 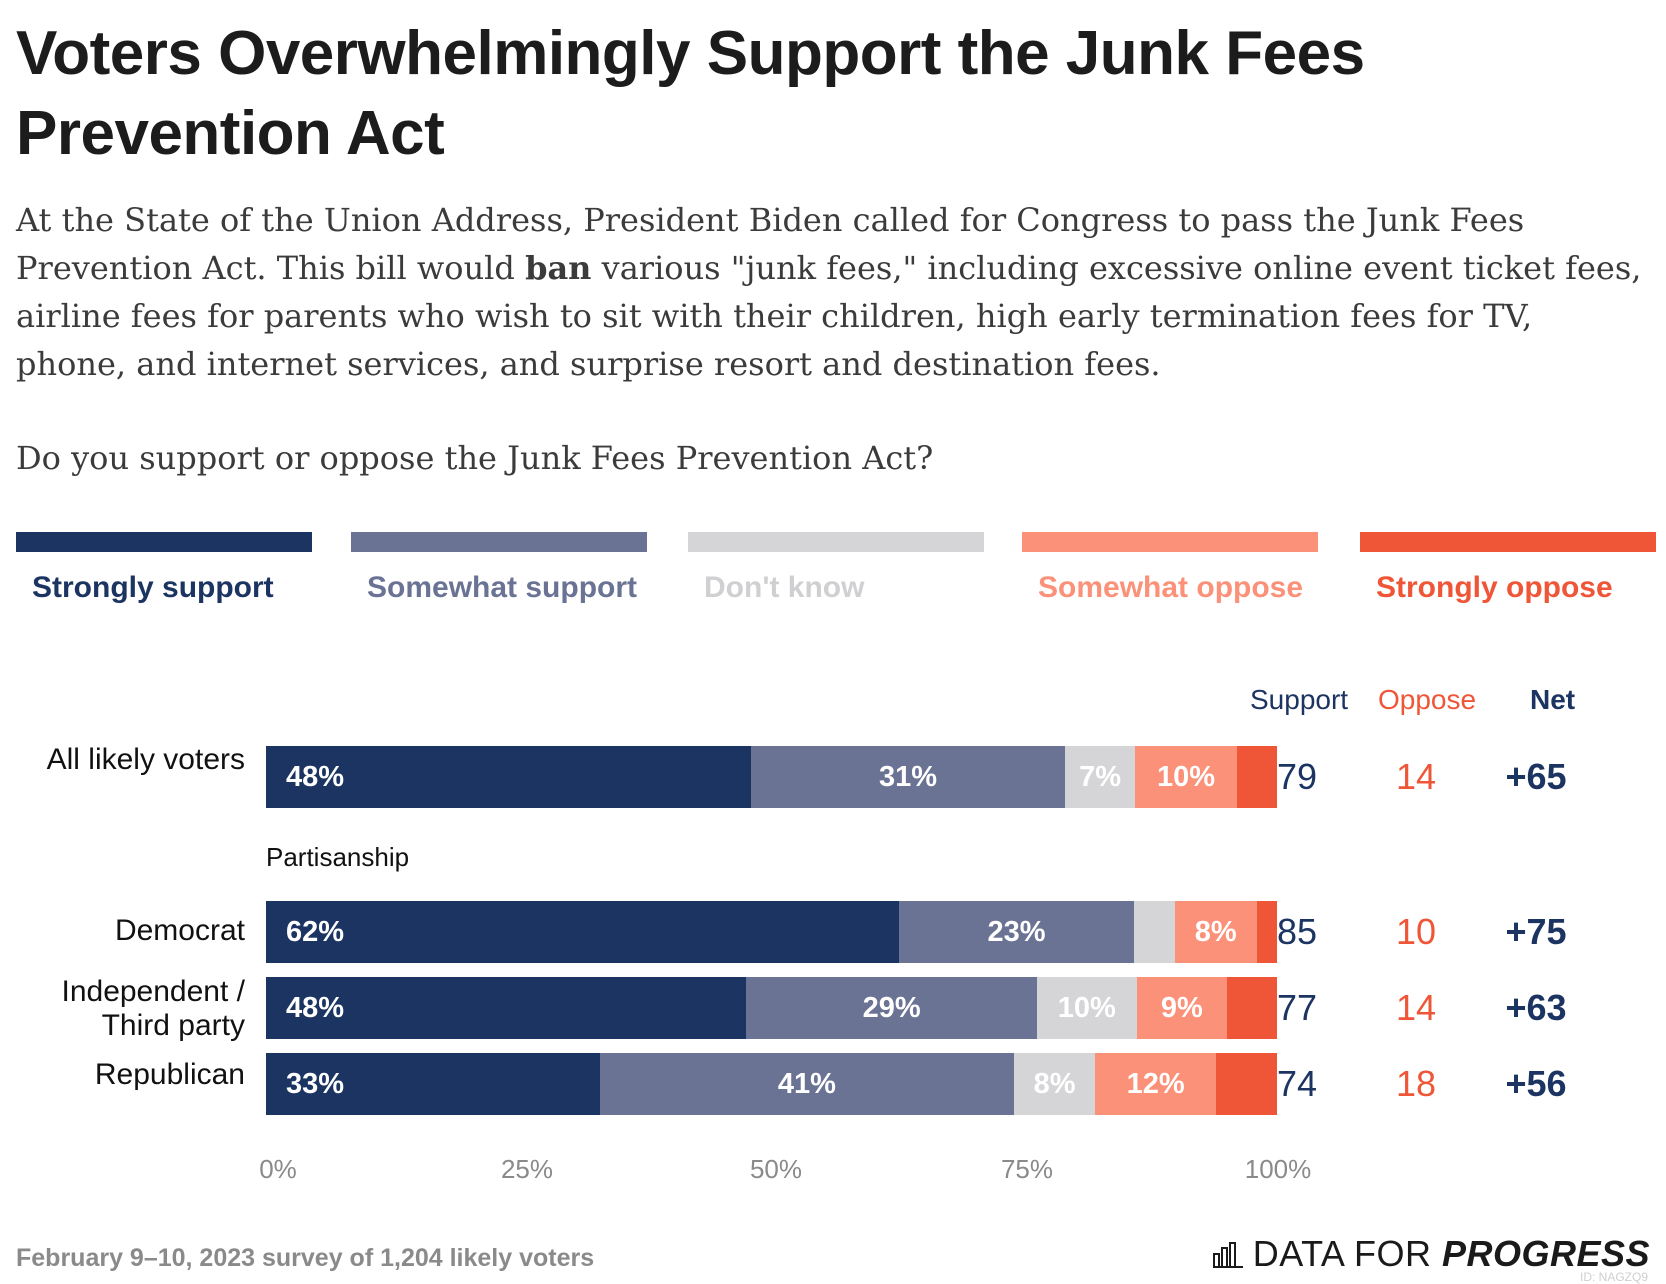 I want to click on oppose-column-header: Oppose, so click(x=1427, y=699).